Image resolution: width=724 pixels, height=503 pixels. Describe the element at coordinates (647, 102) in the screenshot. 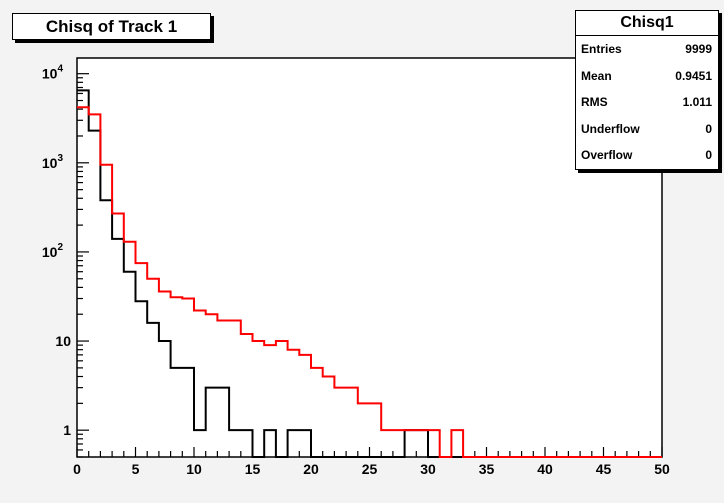

I see `stats-row-rms: RMS 1.011` at that location.